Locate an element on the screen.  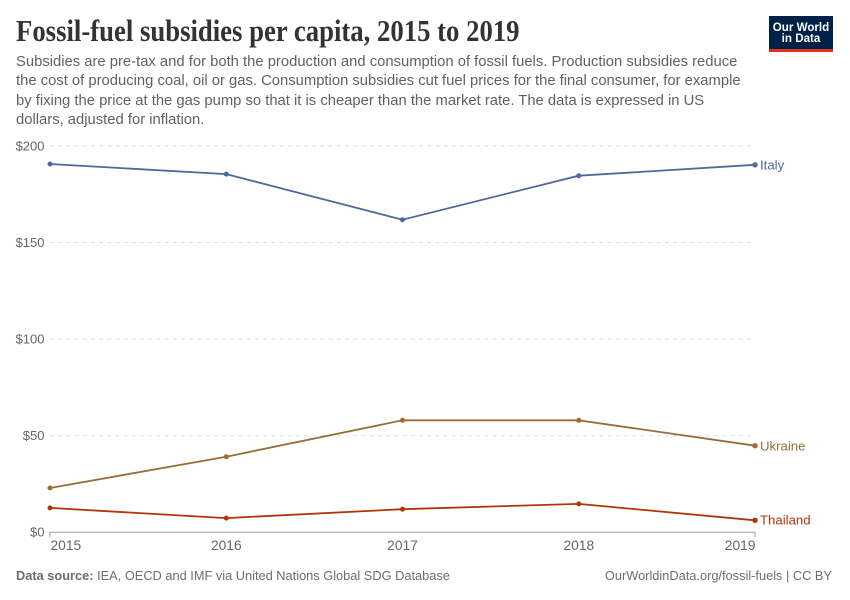
svg-text: Thailand is located at coordinates (785, 520).